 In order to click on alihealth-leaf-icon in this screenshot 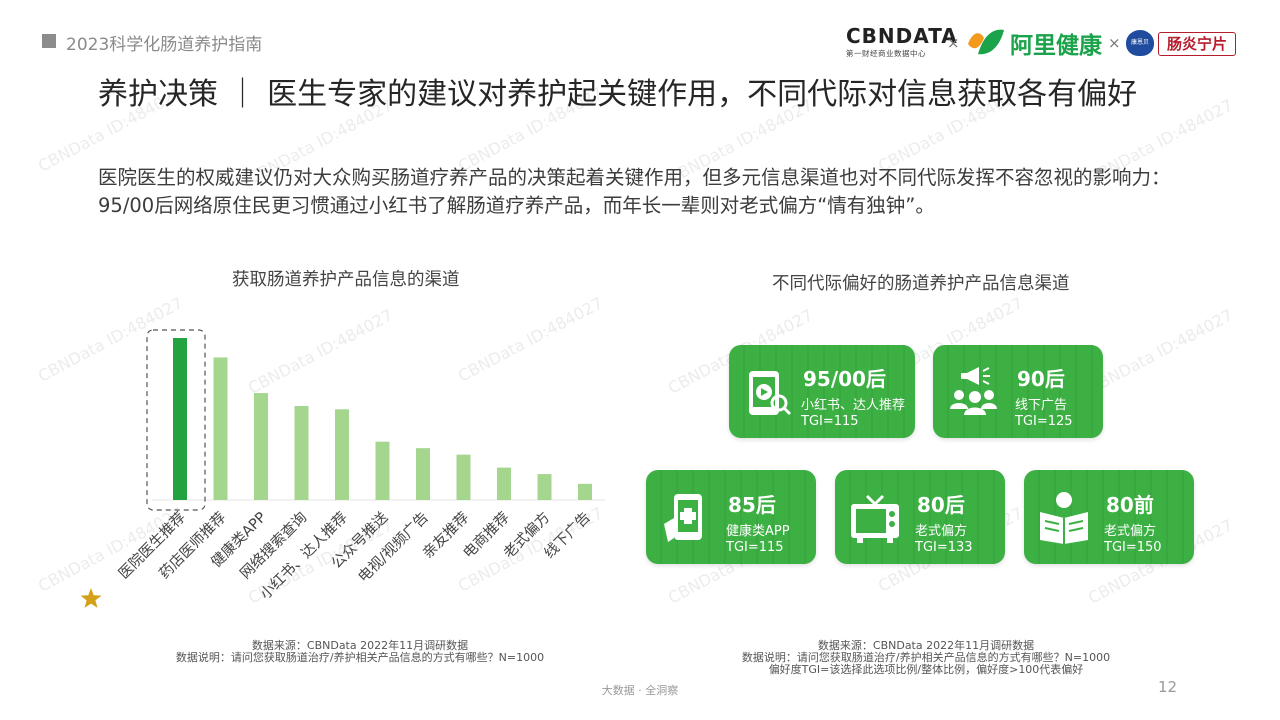, I will do `click(986, 42)`.